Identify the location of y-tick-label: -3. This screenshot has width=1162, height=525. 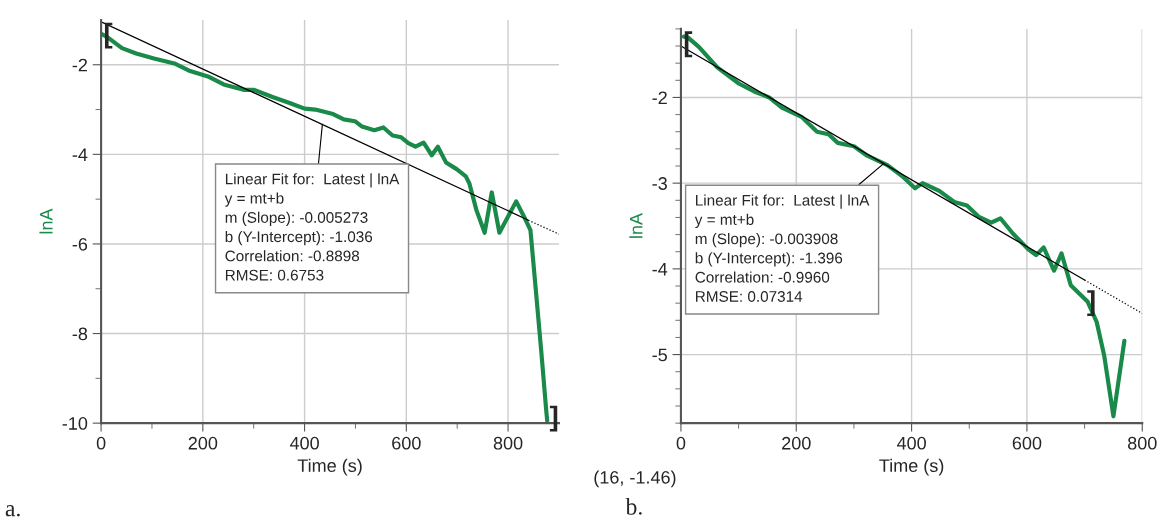
(659, 183).